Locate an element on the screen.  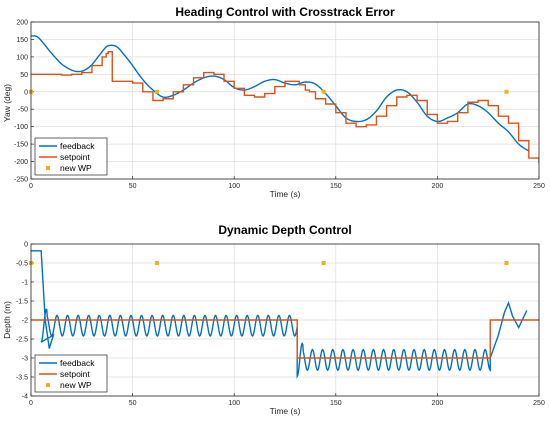
y-tick-label: 150 is located at coordinates (22, 40).